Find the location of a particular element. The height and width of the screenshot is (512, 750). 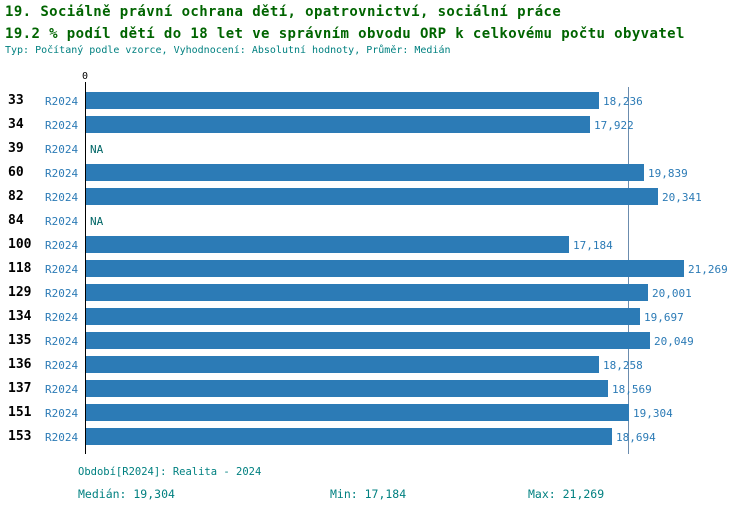

row-category-label: 153 is located at coordinates (20, 436).